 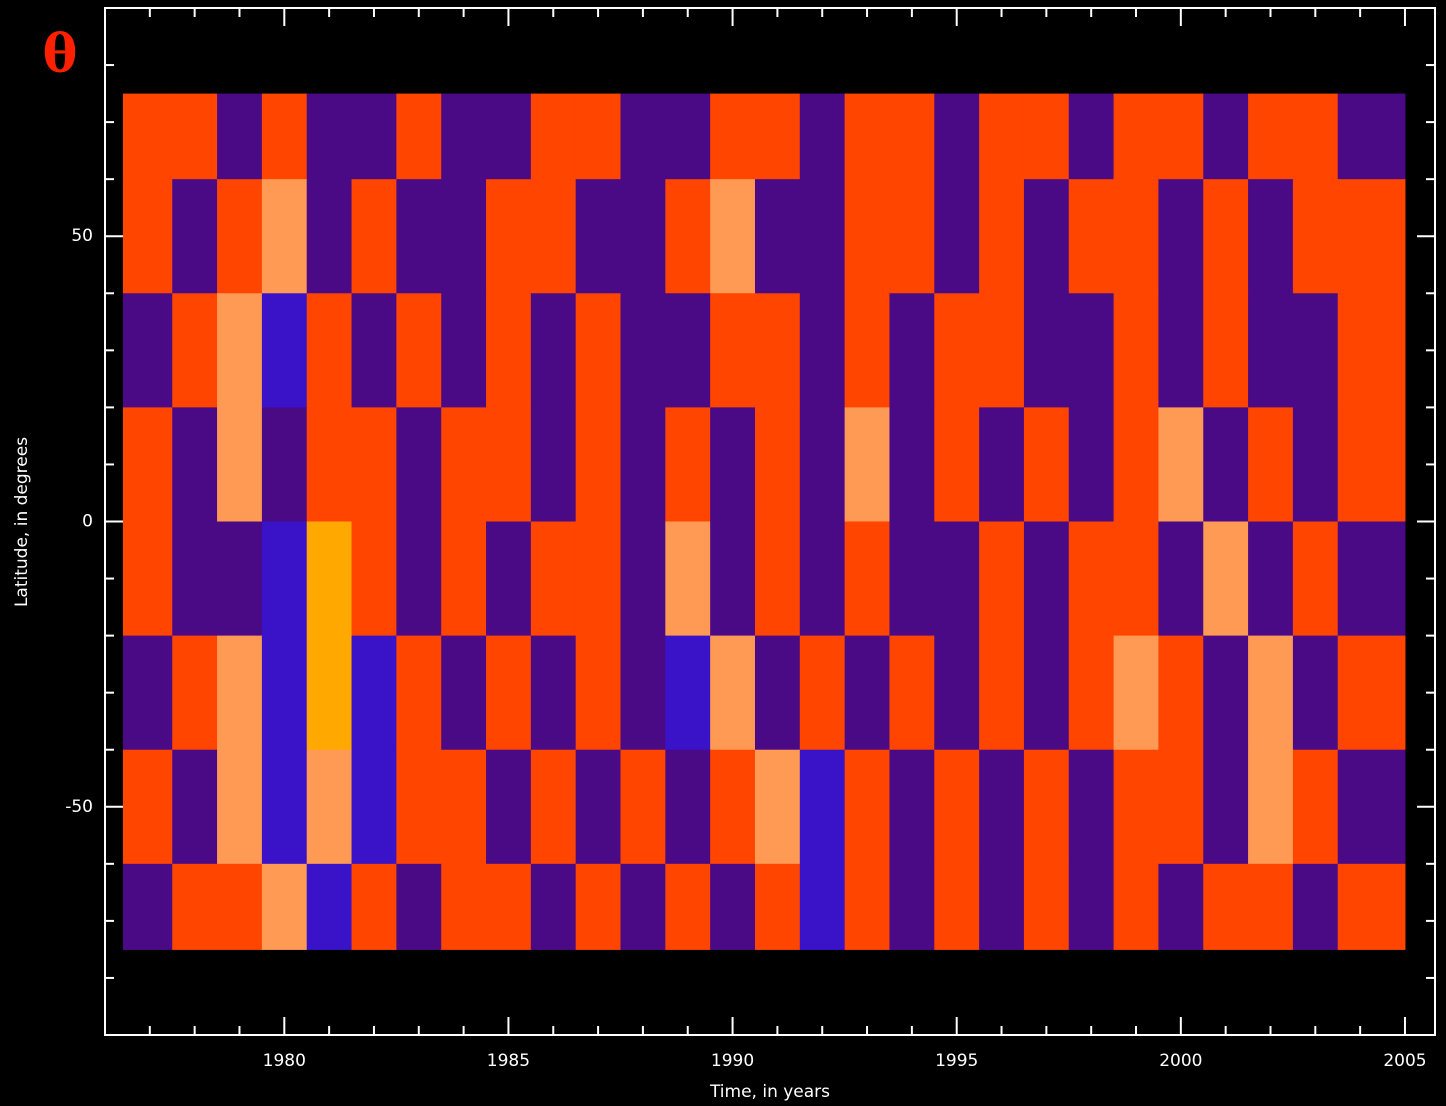 What do you see at coordinates (732, 1061) in the screenshot?
I see `x-tick-label: 1990` at bounding box center [732, 1061].